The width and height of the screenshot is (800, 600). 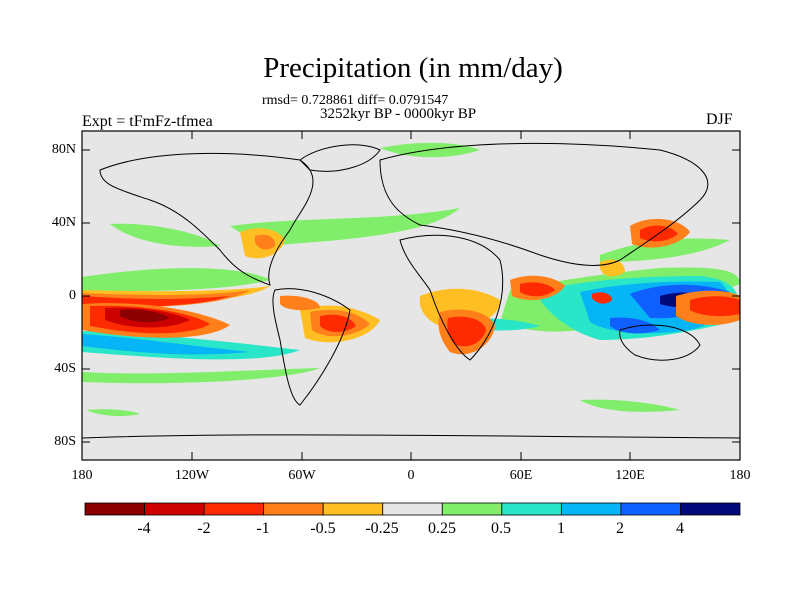 I want to click on colorbar-label: 1, so click(x=561, y=528).